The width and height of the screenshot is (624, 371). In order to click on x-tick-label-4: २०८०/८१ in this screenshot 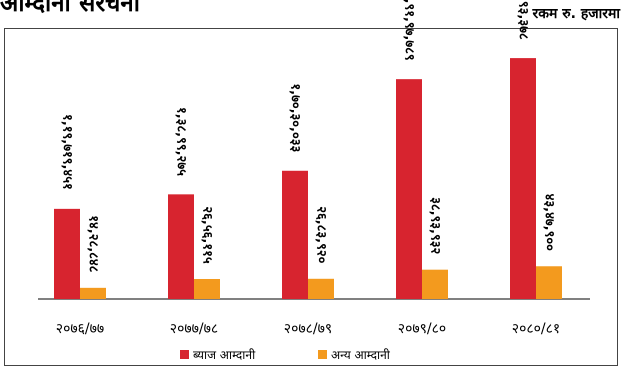, I will do `click(536, 329)`.